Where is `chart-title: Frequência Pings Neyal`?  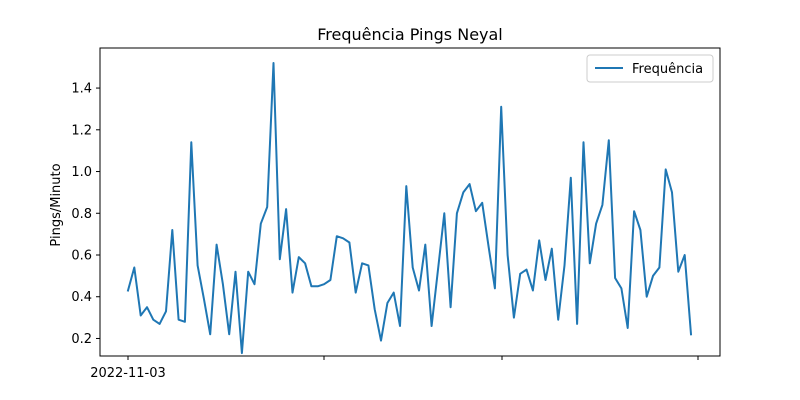
chart-title: Frequência Pings Neyal is located at coordinates (410, 34).